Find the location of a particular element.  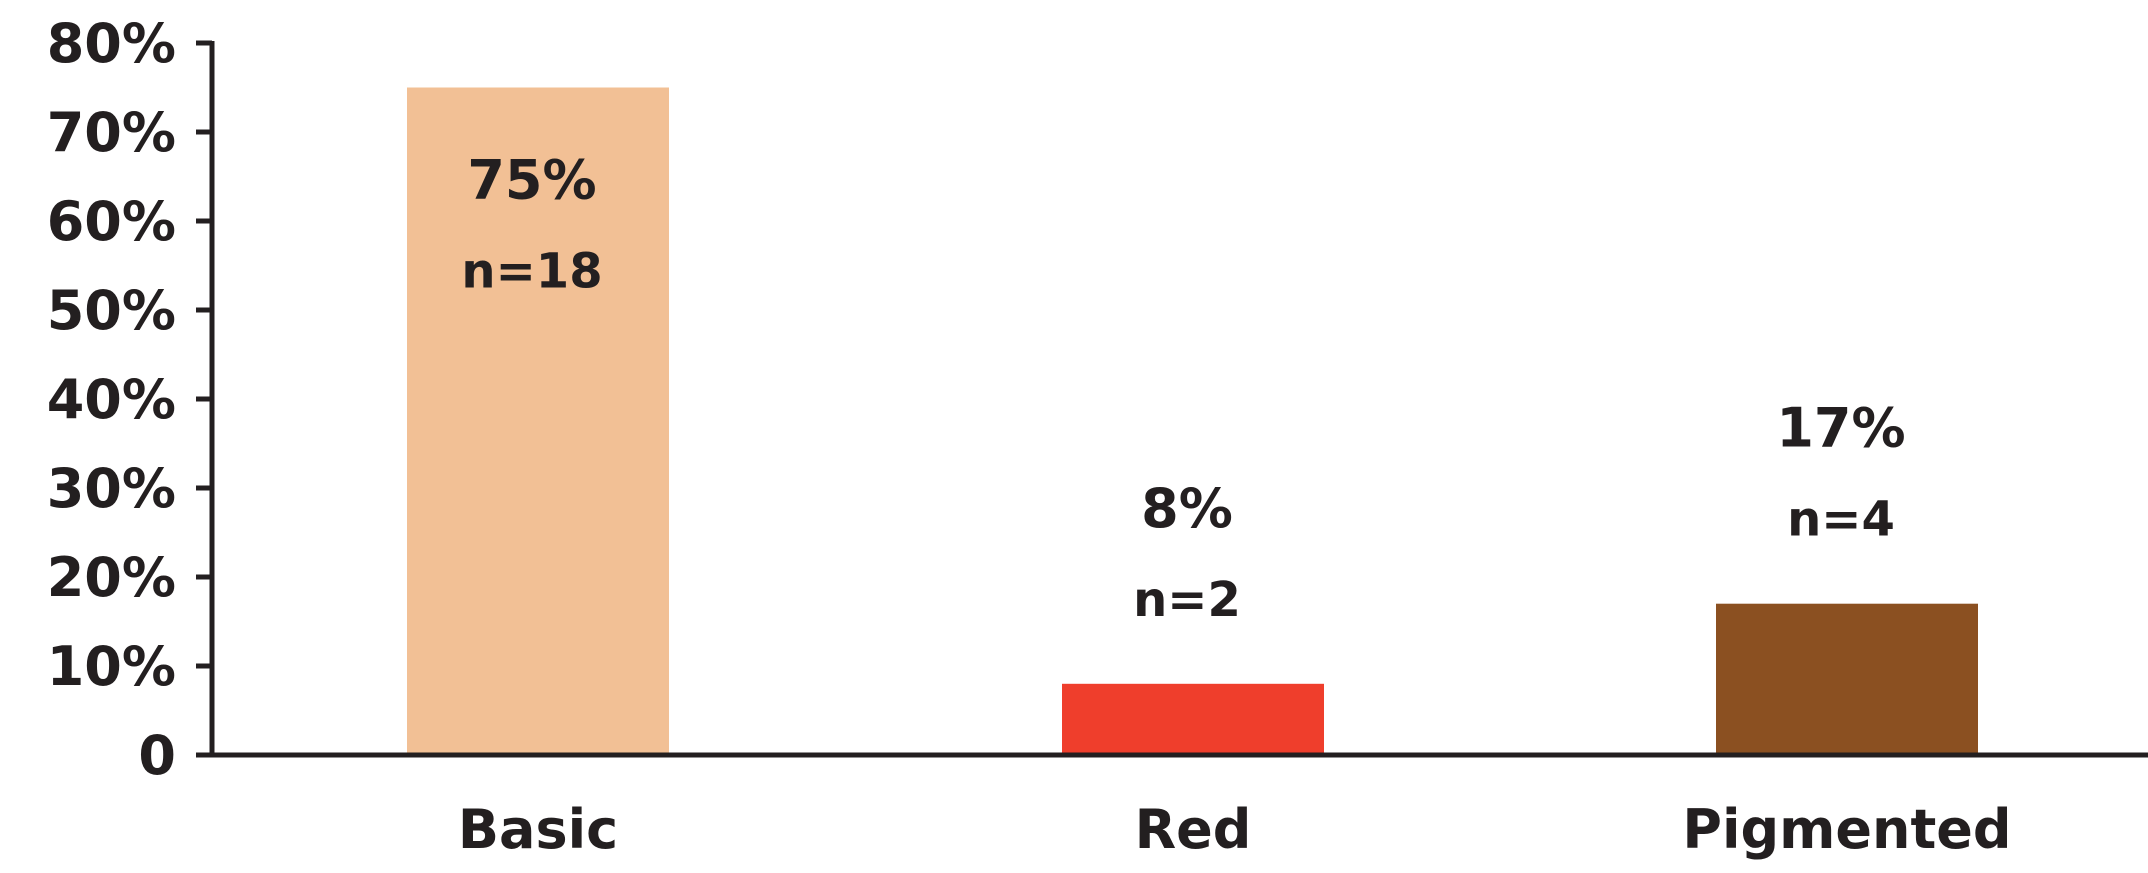

bar-value-label: 75% is located at coordinates (531, 180).